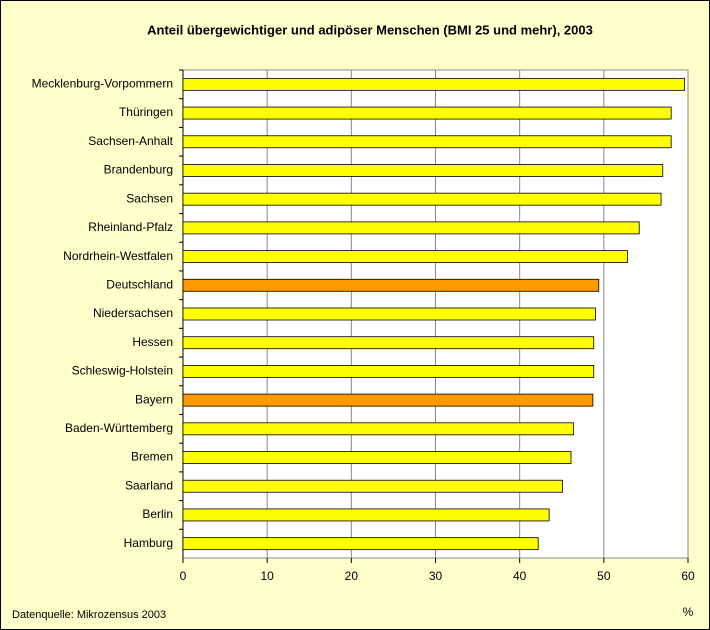 The width and height of the screenshot is (710, 630). Describe the element at coordinates (122, 371) in the screenshot. I see `y-tick-label: Schleswig-Holstein` at that location.